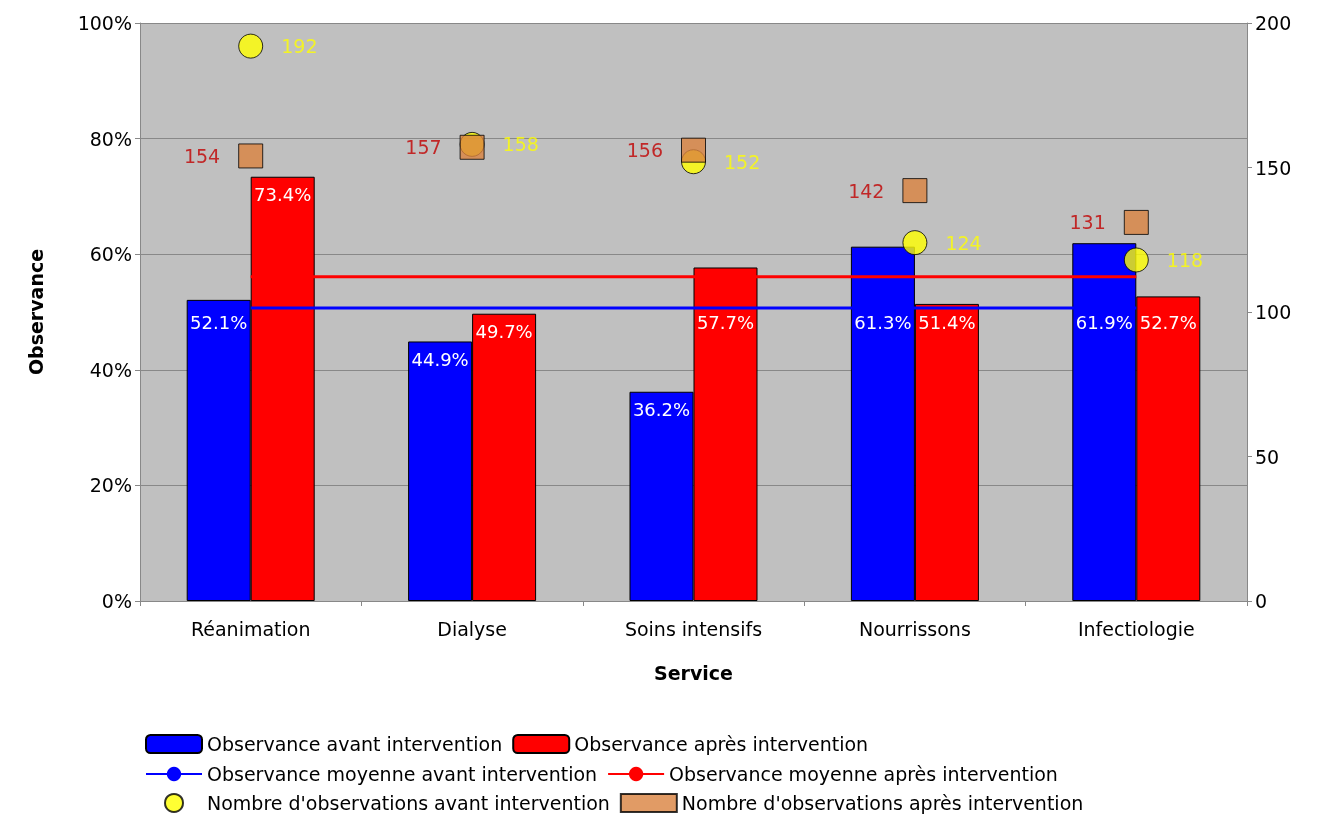 Image resolution: width=1327 pixels, height=818 pixels. Describe the element at coordinates (1273, 312) in the screenshot. I see `y2-tick-label: 100` at that location.